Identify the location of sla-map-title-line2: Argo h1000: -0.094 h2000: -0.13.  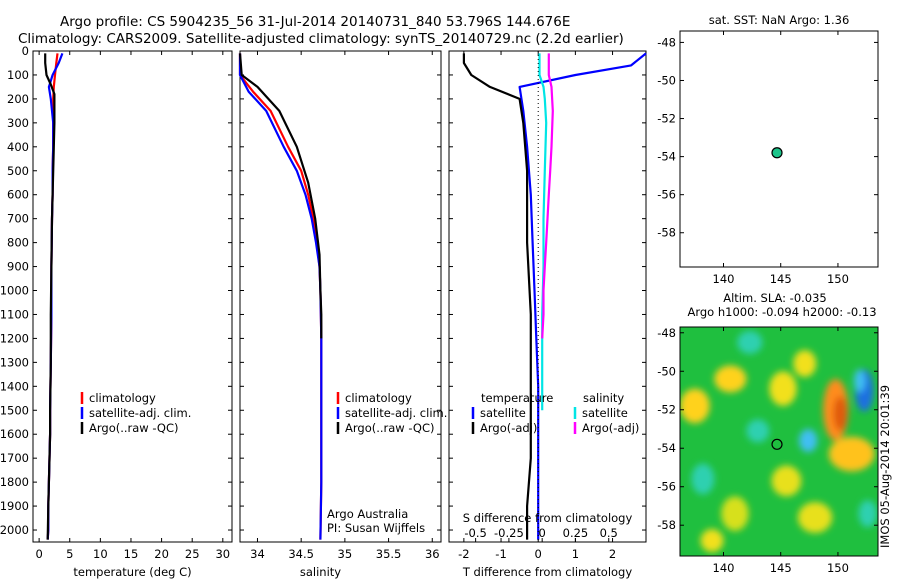
(781, 312).